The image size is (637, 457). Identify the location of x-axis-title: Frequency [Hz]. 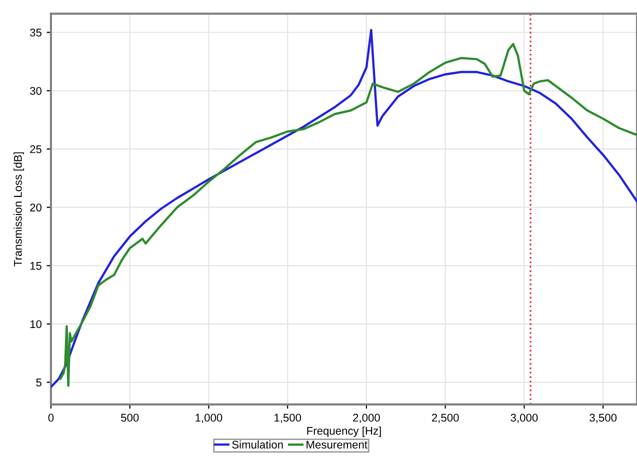
(344, 431).